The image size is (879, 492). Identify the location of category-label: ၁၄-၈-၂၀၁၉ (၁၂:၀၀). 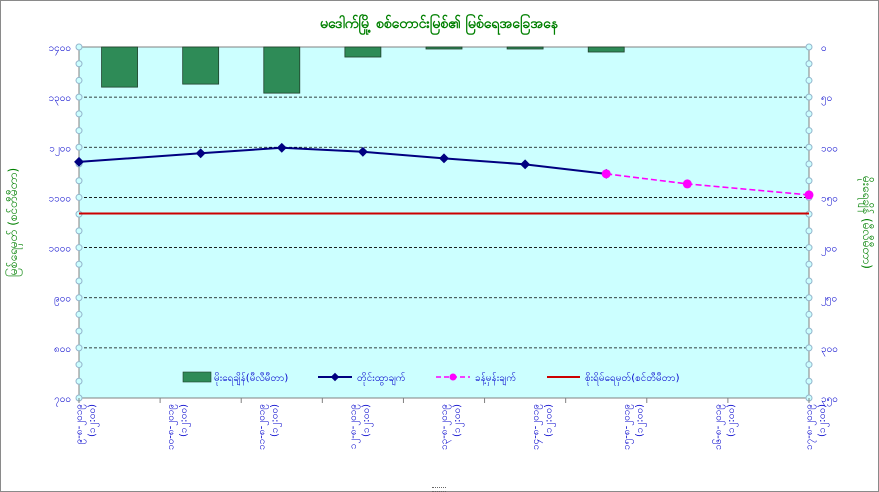
(543, 427).